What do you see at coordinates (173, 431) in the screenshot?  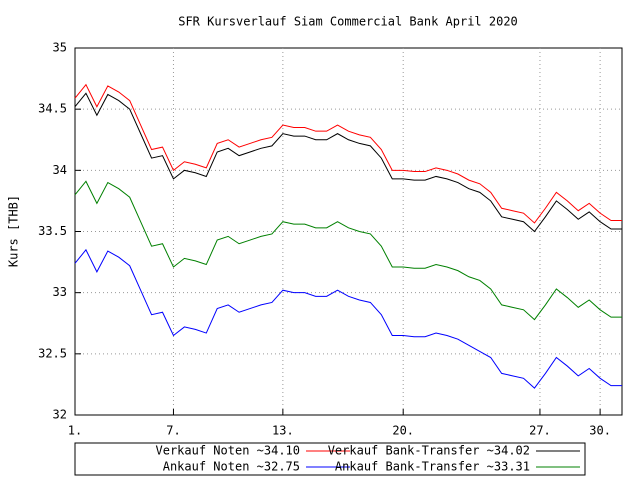 I see `x-tick-label: 7.` at bounding box center [173, 431].